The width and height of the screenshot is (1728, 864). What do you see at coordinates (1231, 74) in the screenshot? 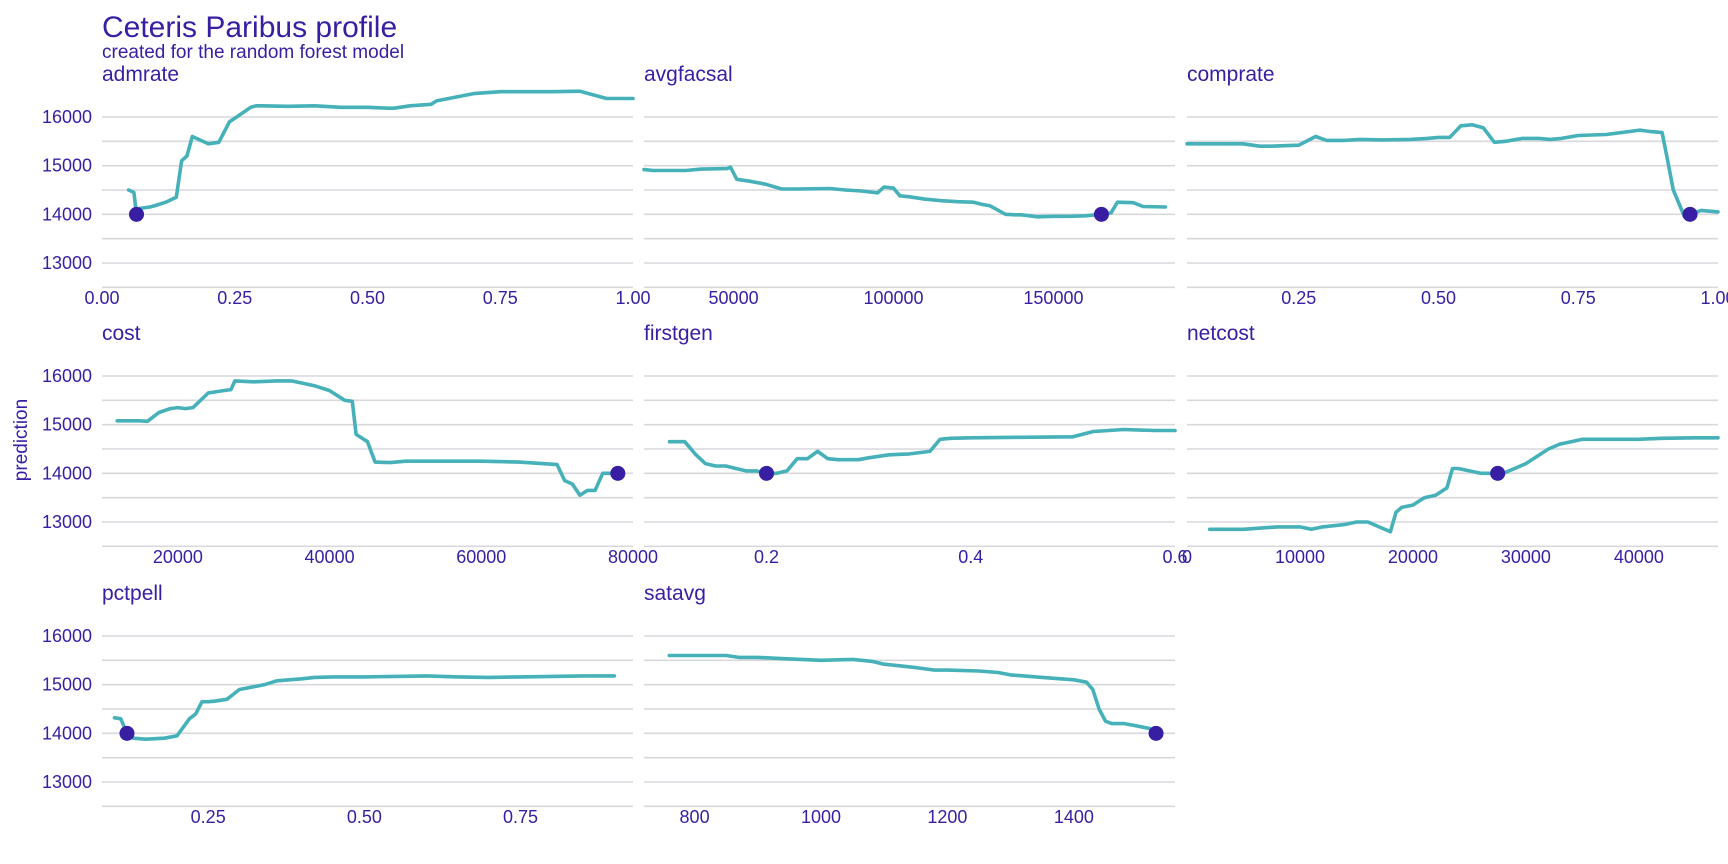
I see `panel-title-comprate: comprate` at bounding box center [1231, 74].